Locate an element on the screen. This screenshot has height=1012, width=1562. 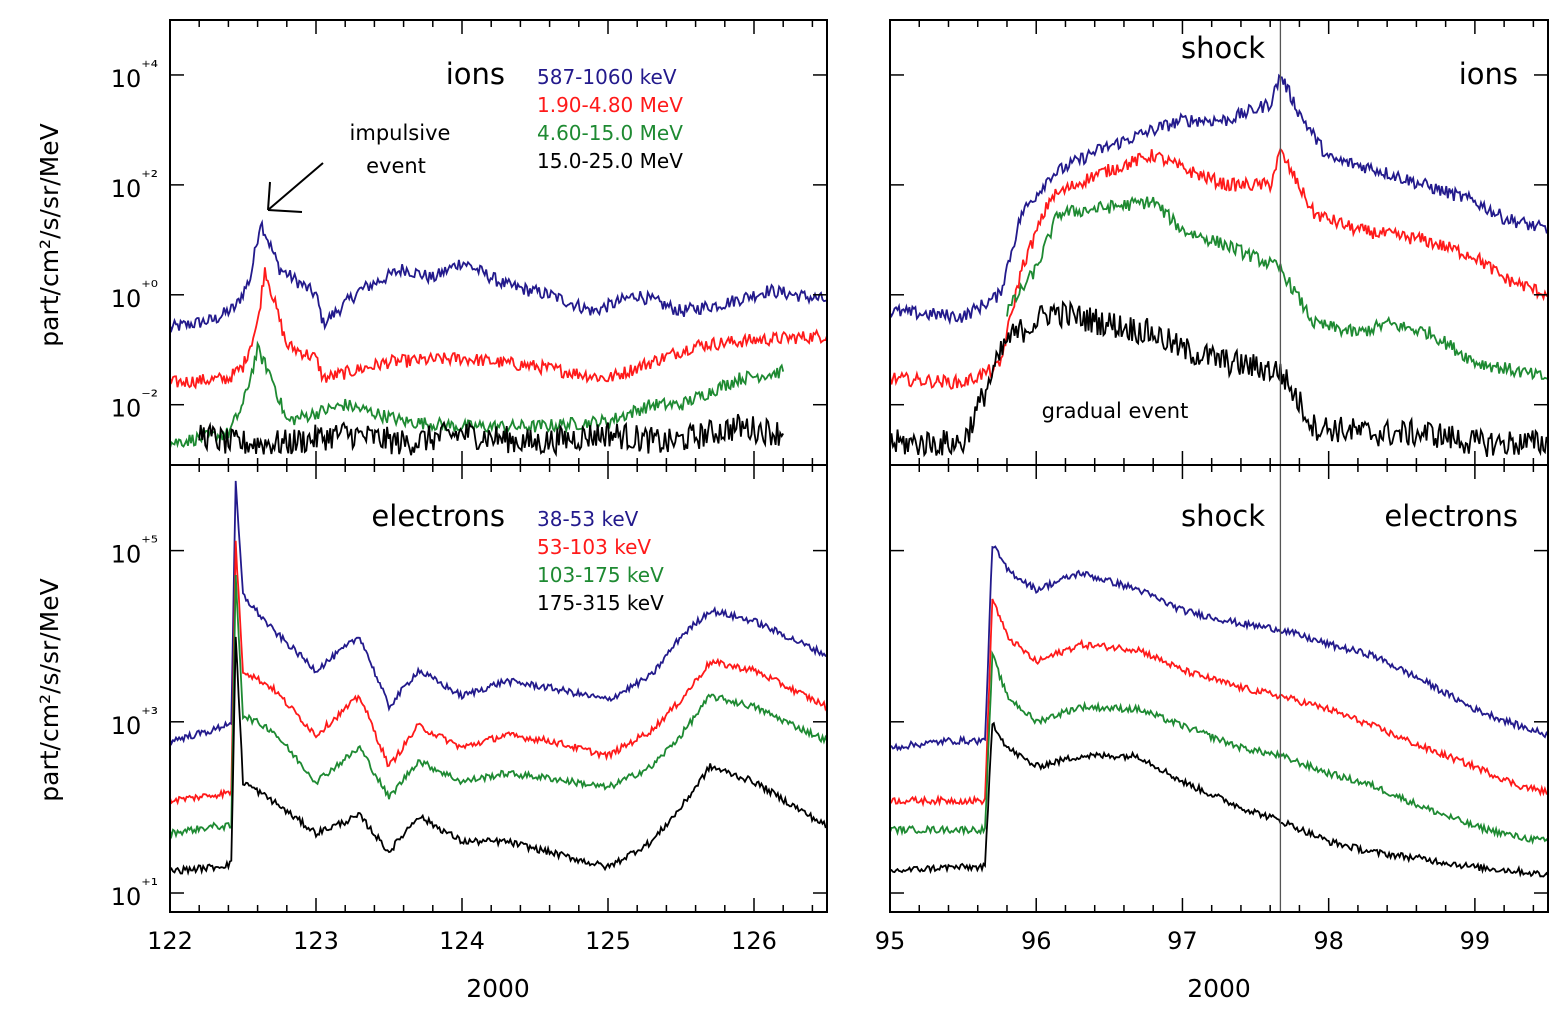
legend-entry: 1.90-4.80 MeV is located at coordinates (610, 105).